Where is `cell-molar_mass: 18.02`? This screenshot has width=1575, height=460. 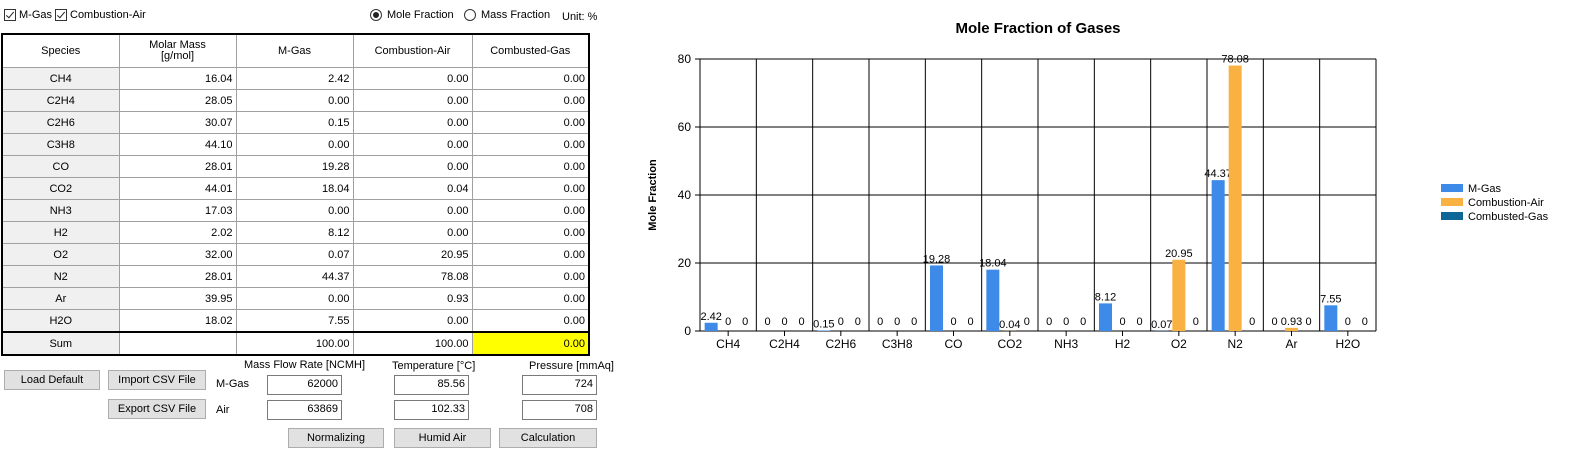 cell-molar_mass: 18.02 is located at coordinates (177, 321).